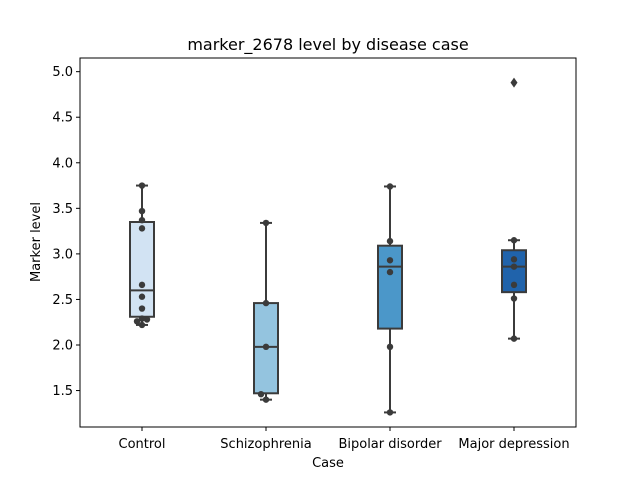 The image size is (640, 480). What do you see at coordinates (62, 391) in the screenshot?
I see `y-tick-label: 1.5` at bounding box center [62, 391].